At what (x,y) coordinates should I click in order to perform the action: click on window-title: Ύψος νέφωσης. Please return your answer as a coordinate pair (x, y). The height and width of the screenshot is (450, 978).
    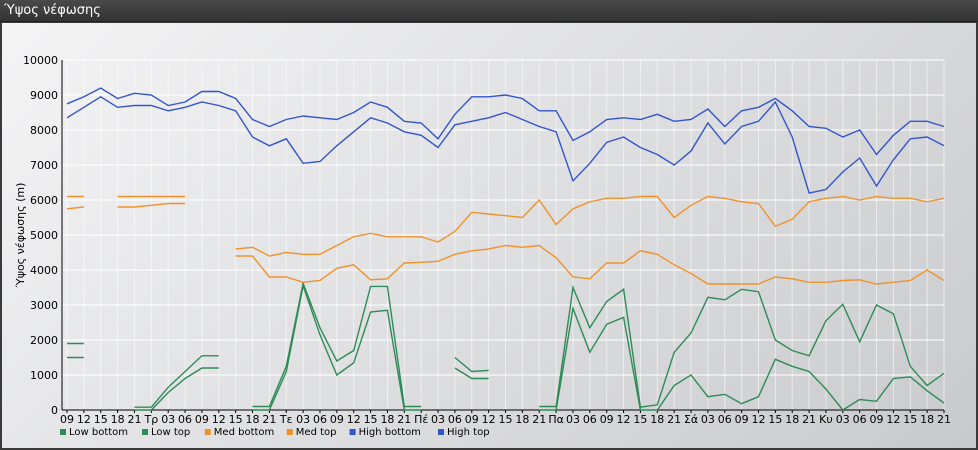
    Looking at the image, I should click on (489, 11).